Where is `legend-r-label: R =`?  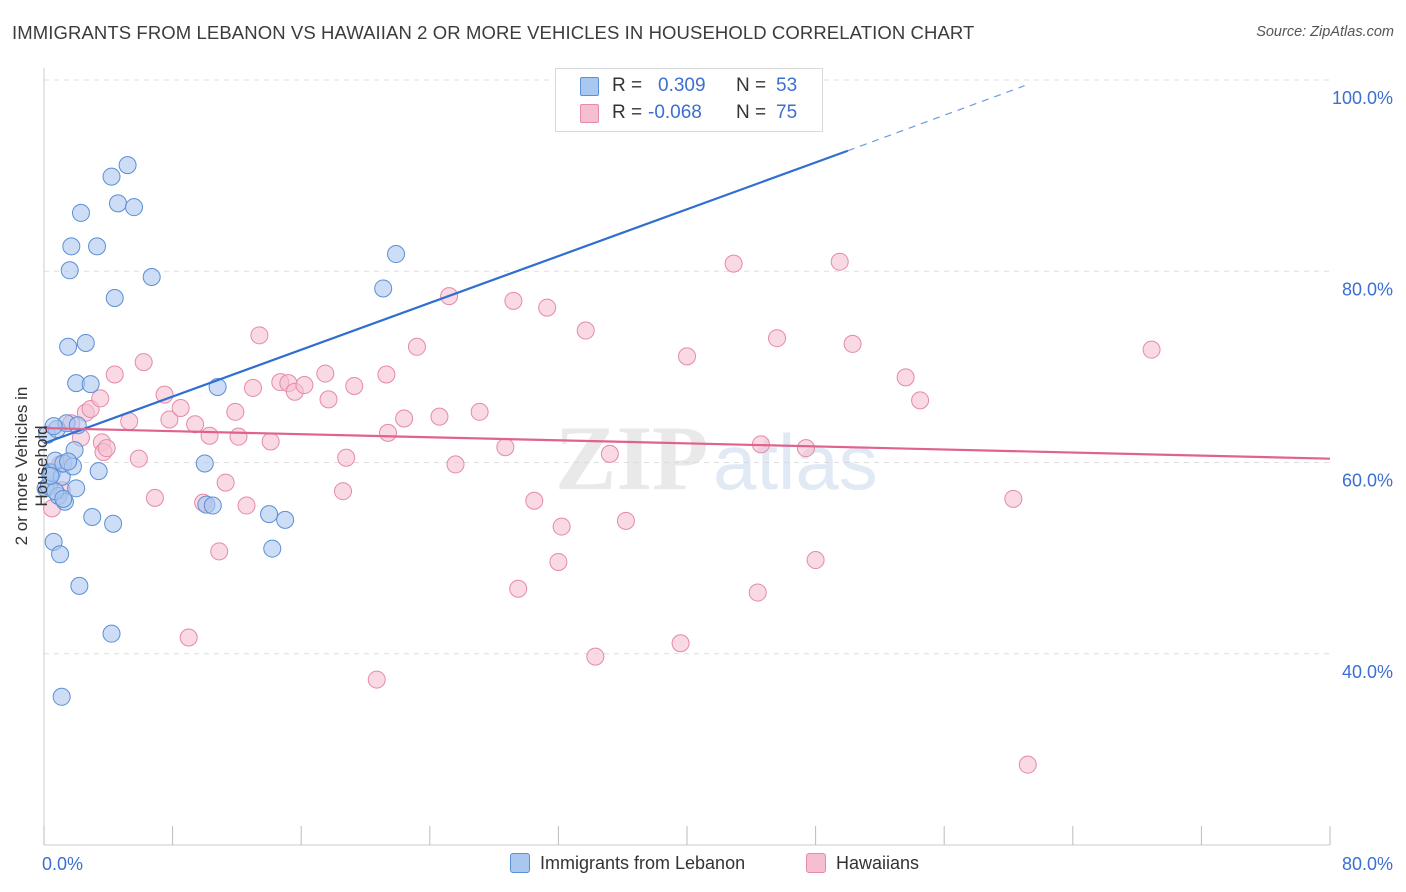 legend-r-label: R = is located at coordinates (627, 112).